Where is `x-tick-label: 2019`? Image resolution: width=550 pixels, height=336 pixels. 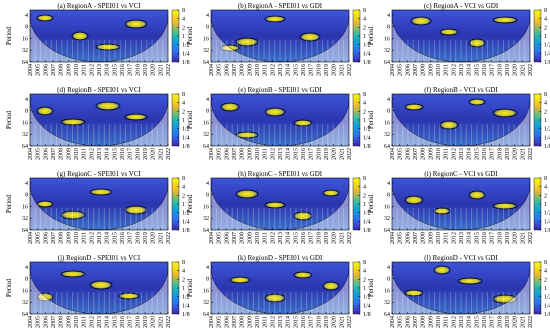 x-tick-label: 2019 is located at coordinates (146, 70).